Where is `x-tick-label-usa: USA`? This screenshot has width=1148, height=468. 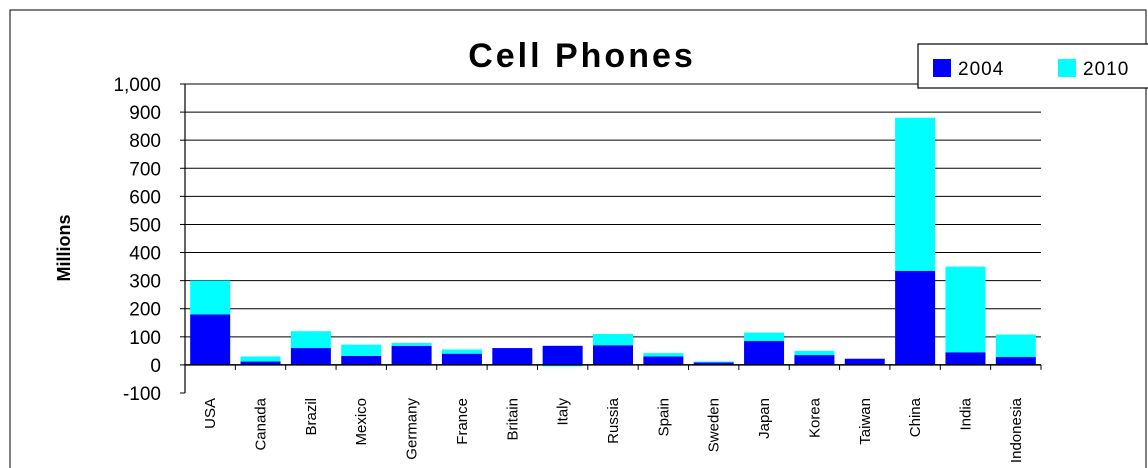
x-tick-label-usa: USA is located at coordinates (210, 413).